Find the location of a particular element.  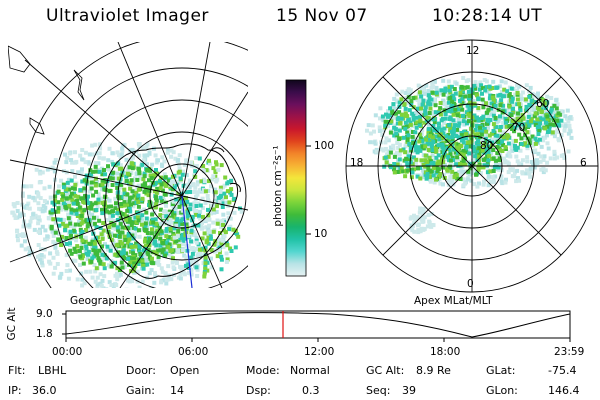

seq-value: 39 is located at coordinates (409, 390).